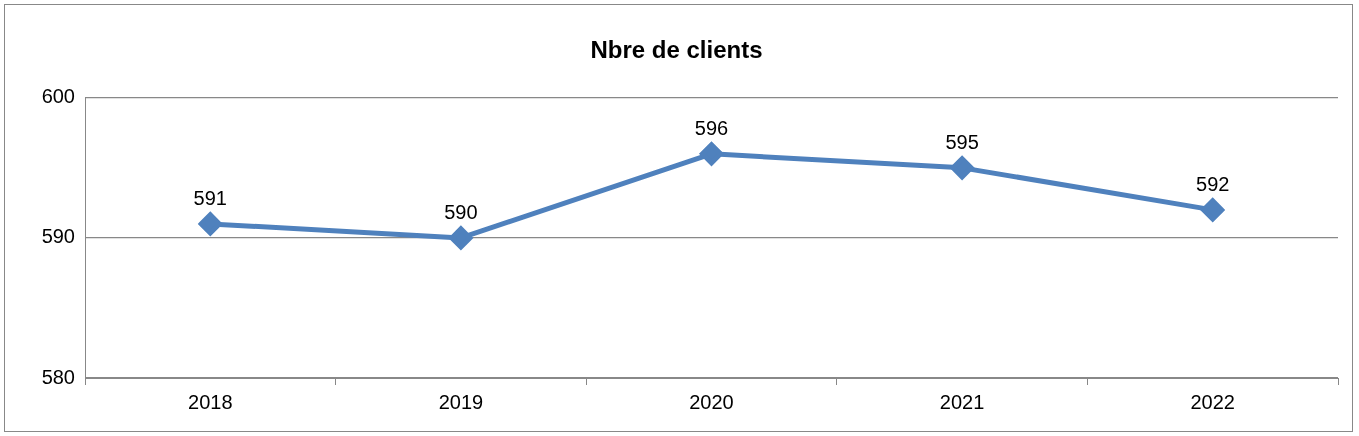  What do you see at coordinates (210, 198) in the screenshot?
I see `data-label: 591` at bounding box center [210, 198].